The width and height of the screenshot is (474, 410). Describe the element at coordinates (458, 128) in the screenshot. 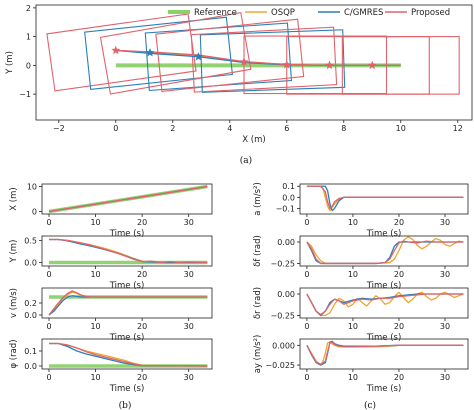

I see `x-tick-label: 12` at that location.